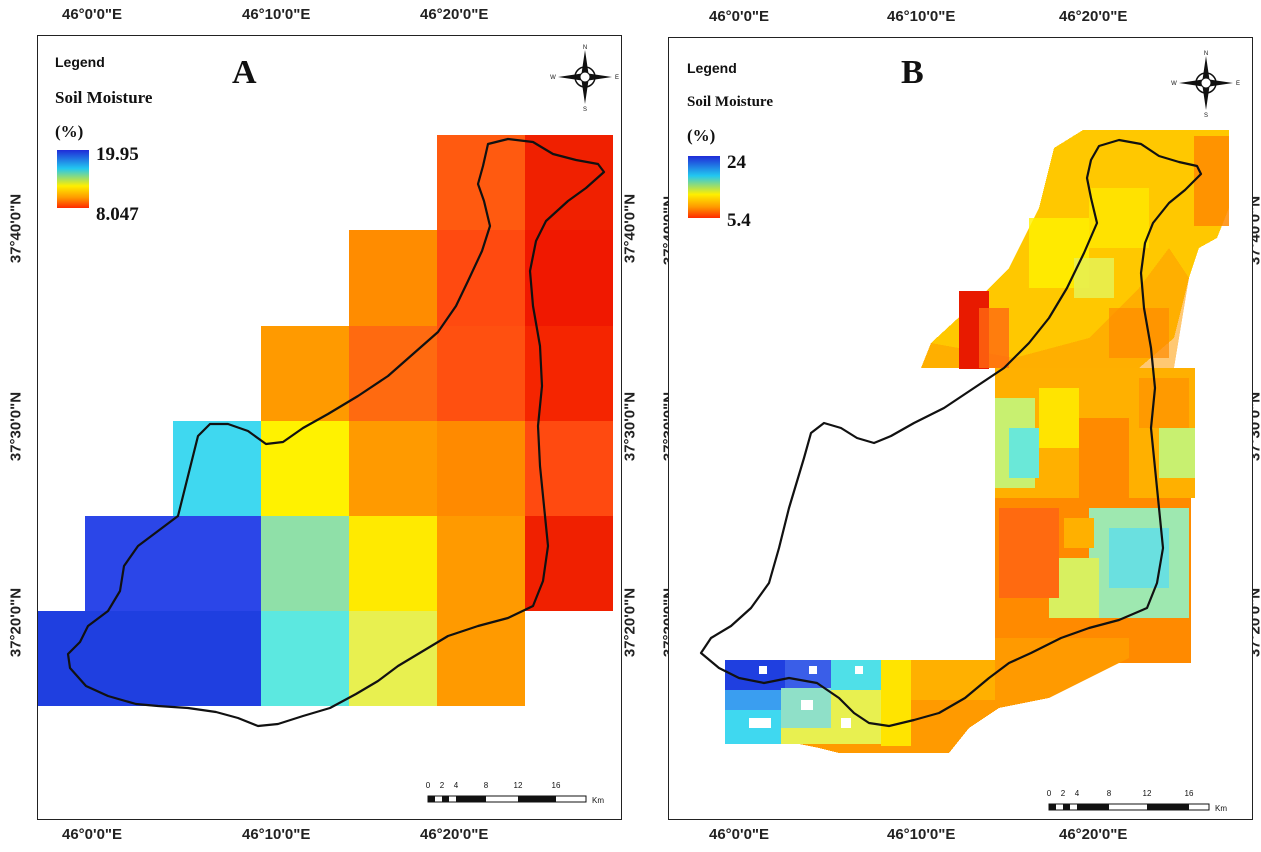 This screenshot has height=852, width=1261. I want to click on left-lat-label: 37°20'0"N, so click(16, 622).